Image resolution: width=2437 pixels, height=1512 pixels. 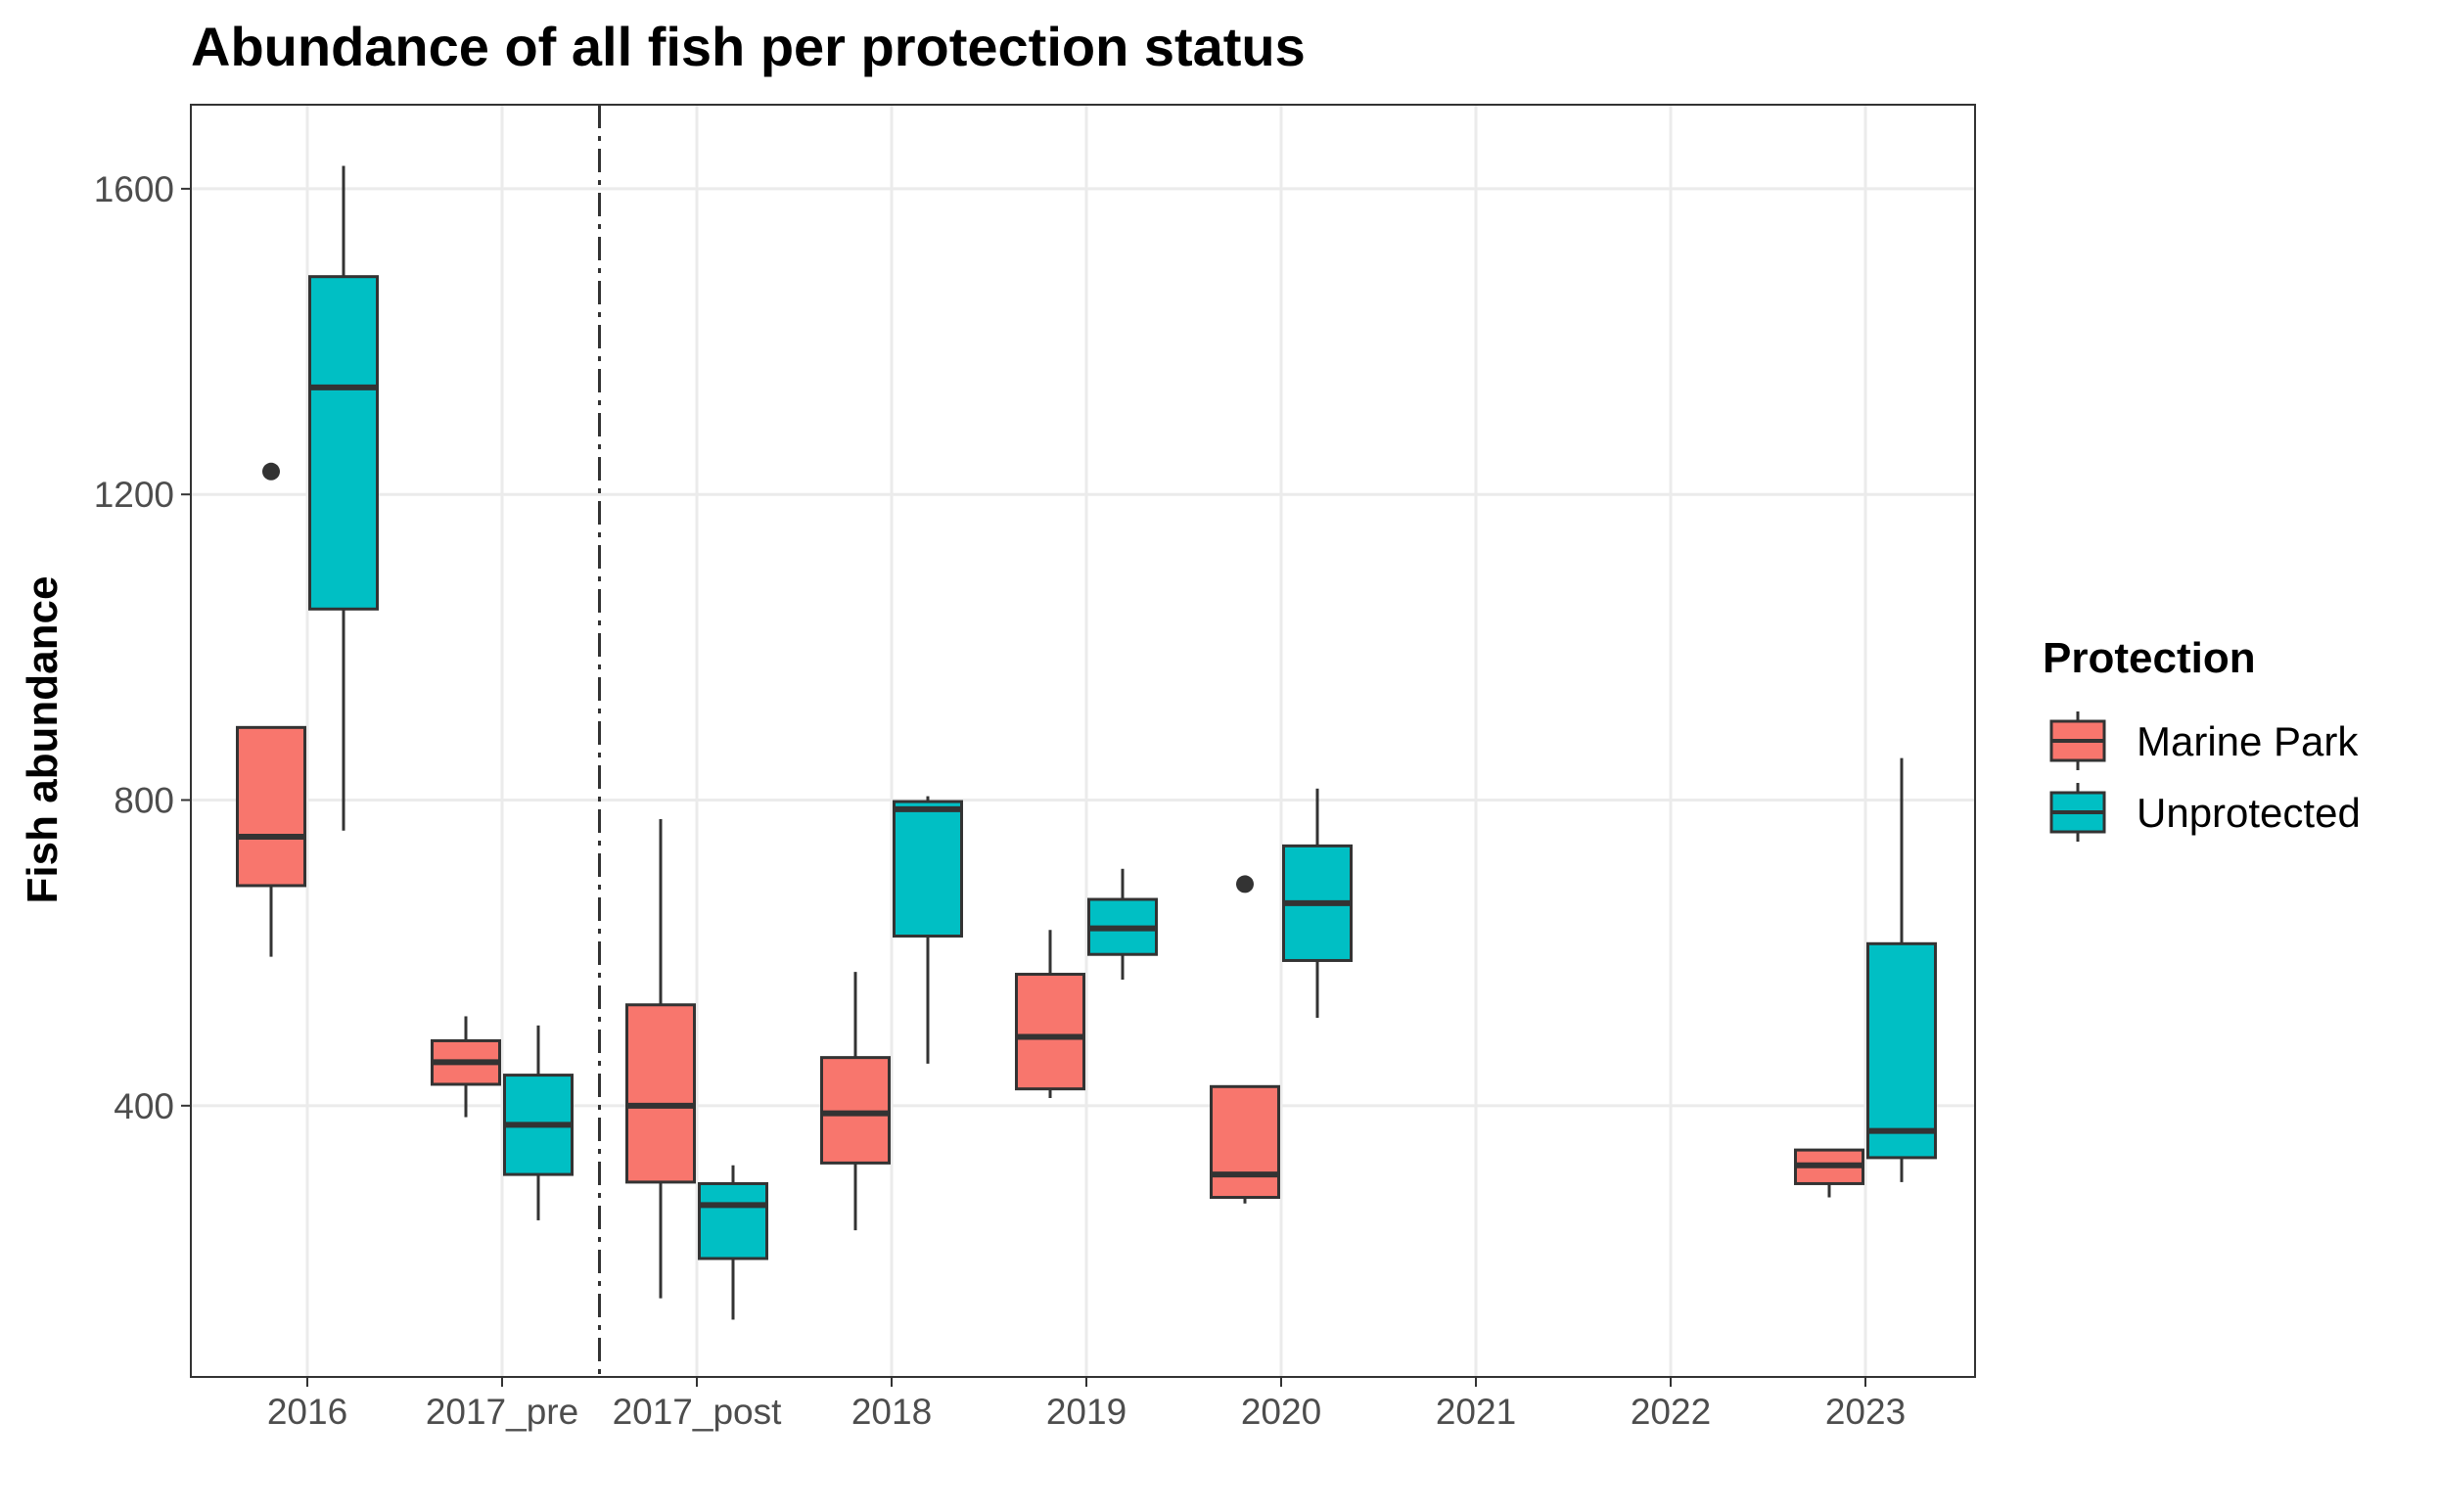 What do you see at coordinates (43, 740) in the screenshot?
I see `y-axis-title: Fish abundance` at bounding box center [43, 740].